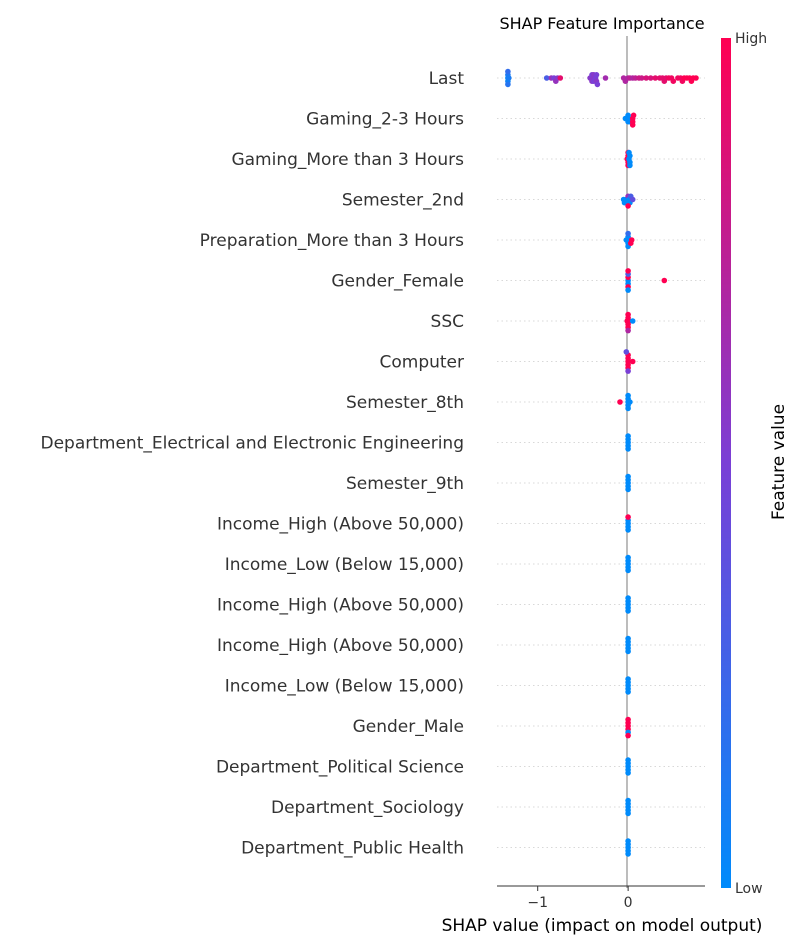  What do you see at coordinates (352, 849) in the screenshot?
I see `feature-label: Department_Public Health` at bounding box center [352, 849].